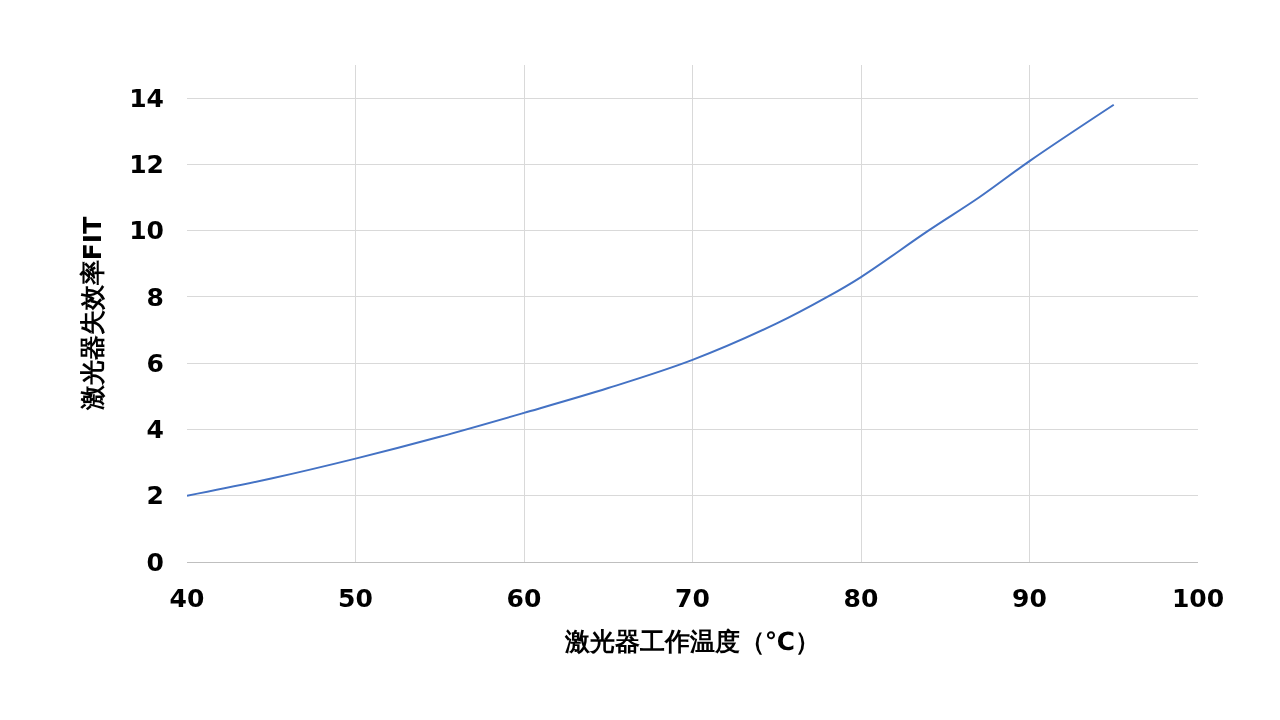 The image size is (1280, 720). What do you see at coordinates (146, 231) in the screenshot?
I see `y-tick-label: 10` at bounding box center [146, 231].